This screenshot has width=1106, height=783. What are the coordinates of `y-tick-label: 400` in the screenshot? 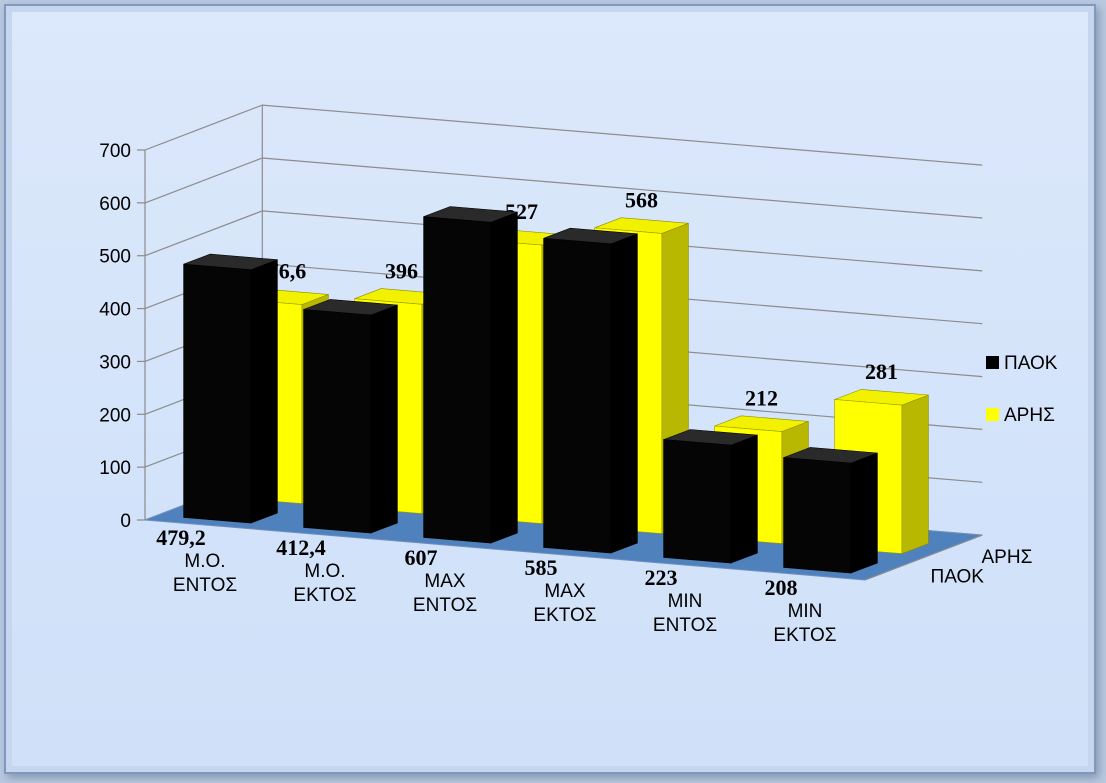 It's located at (115, 310).